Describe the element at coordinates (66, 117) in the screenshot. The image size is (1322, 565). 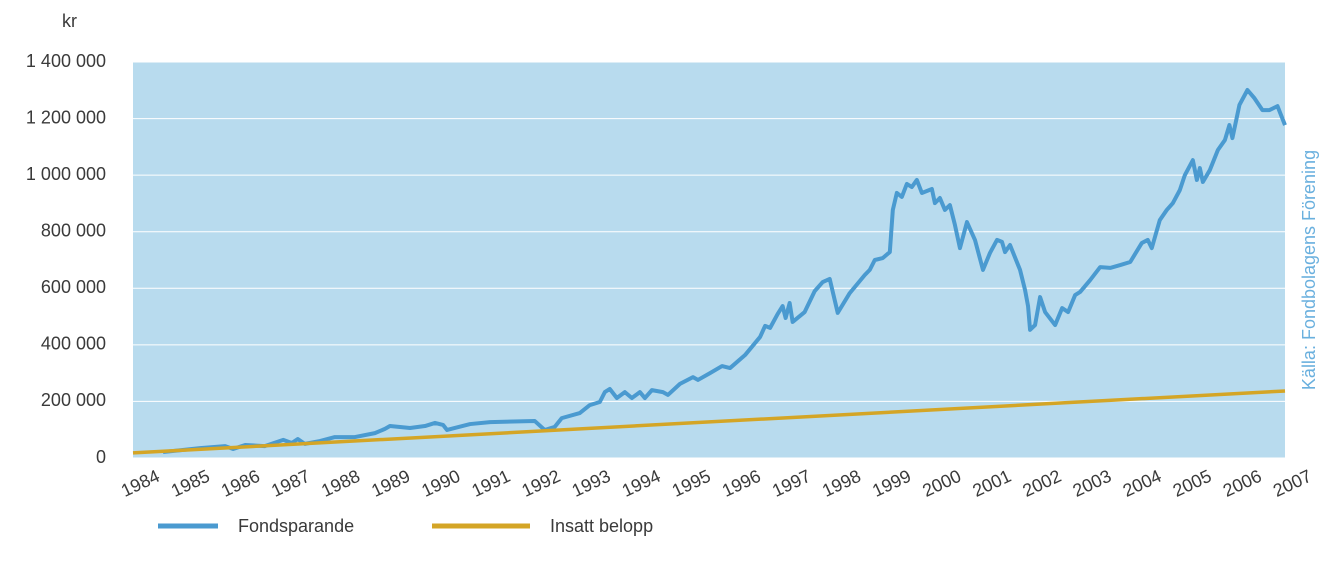
I see `y-tick-label: 1 200 000` at that location.